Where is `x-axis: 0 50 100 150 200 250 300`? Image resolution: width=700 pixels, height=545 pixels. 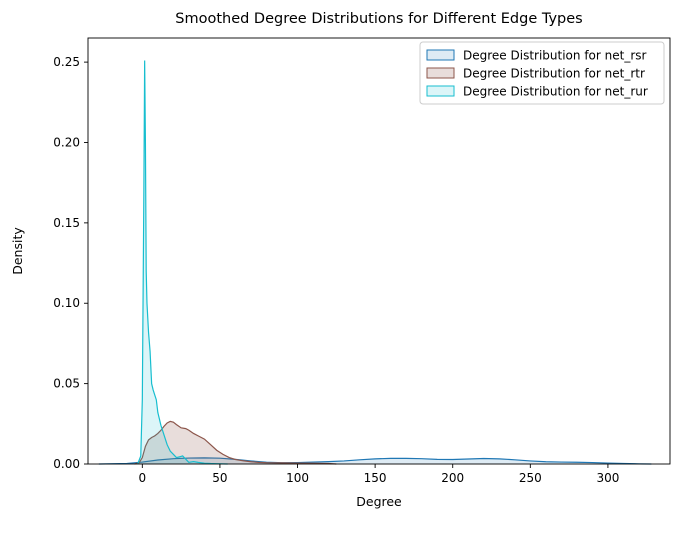 x-axis: 0 50 100 150 200 250 300 is located at coordinates (378, 474).